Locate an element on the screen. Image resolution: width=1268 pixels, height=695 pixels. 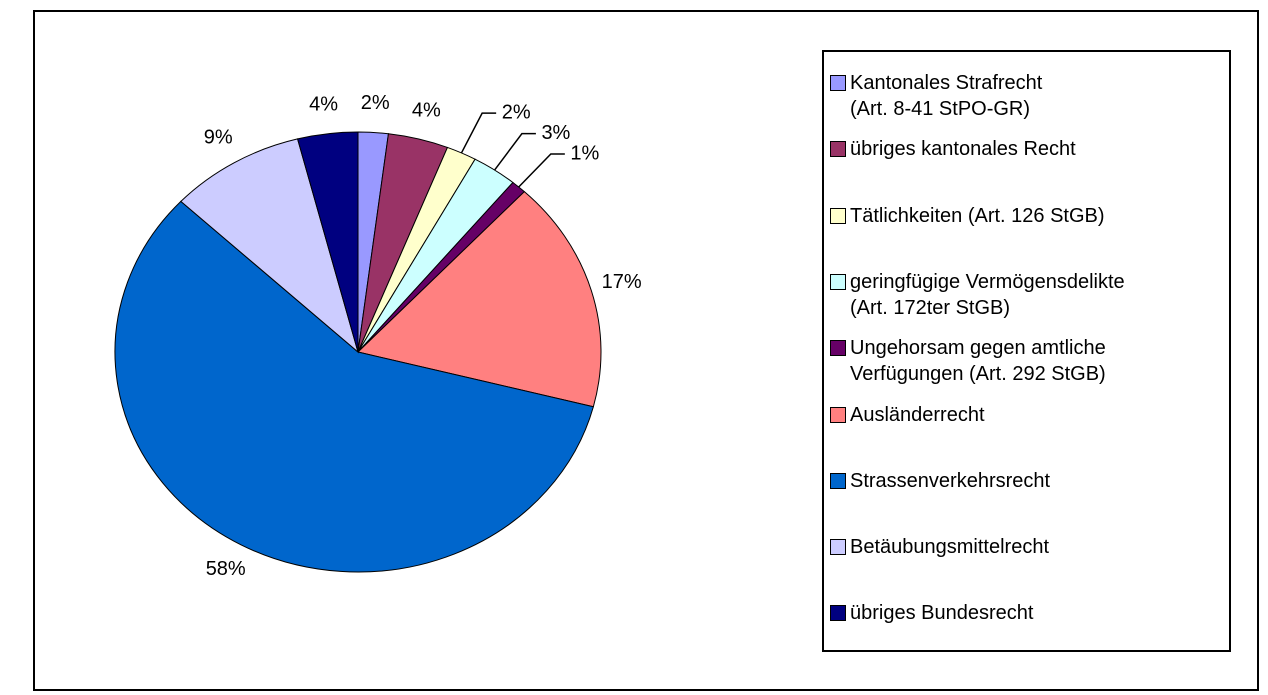
legend-entry: übriges Bundesrecht is located at coordinates (931, 613).